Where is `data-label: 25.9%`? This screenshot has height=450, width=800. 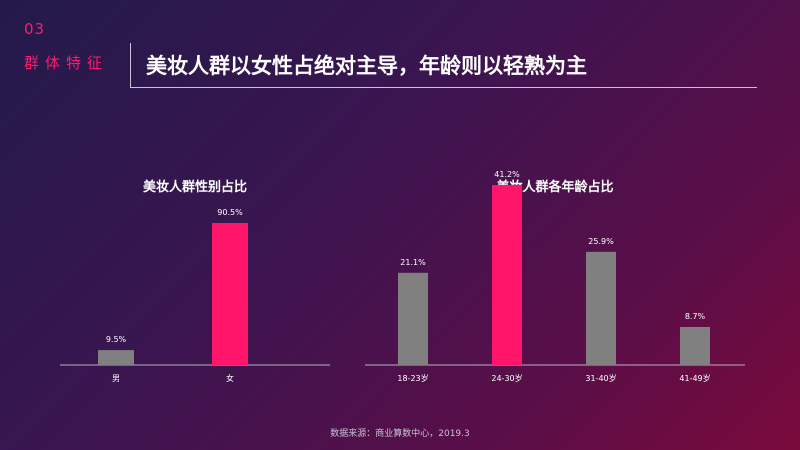 data-label: 25.9% is located at coordinates (601, 241).